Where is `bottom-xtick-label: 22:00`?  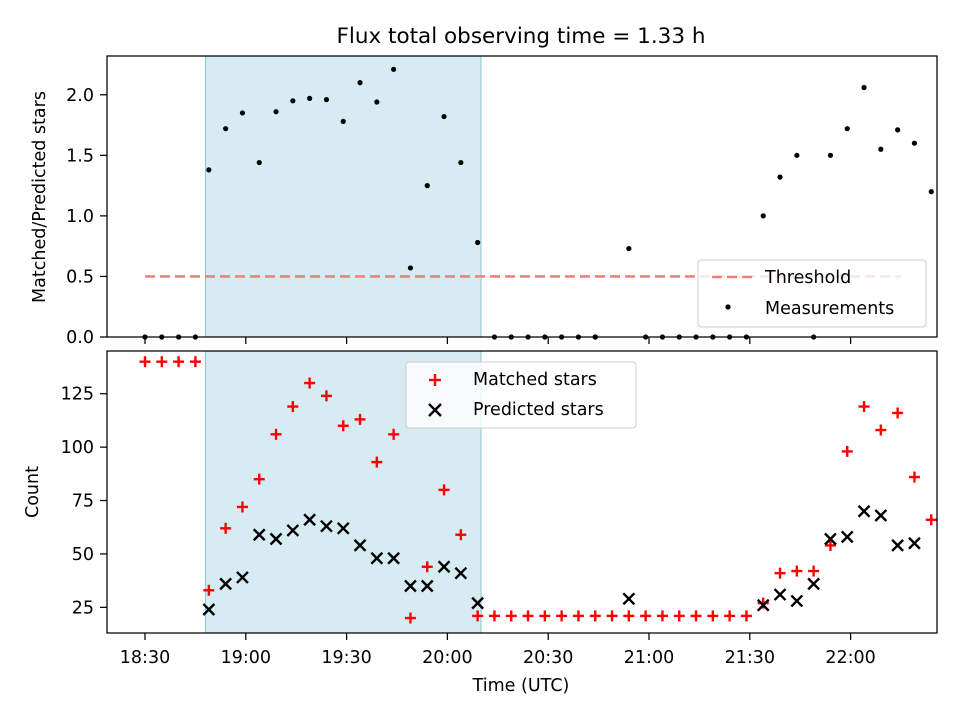 bottom-xtick-label: 22:00 is located at coordinates (850, 658).